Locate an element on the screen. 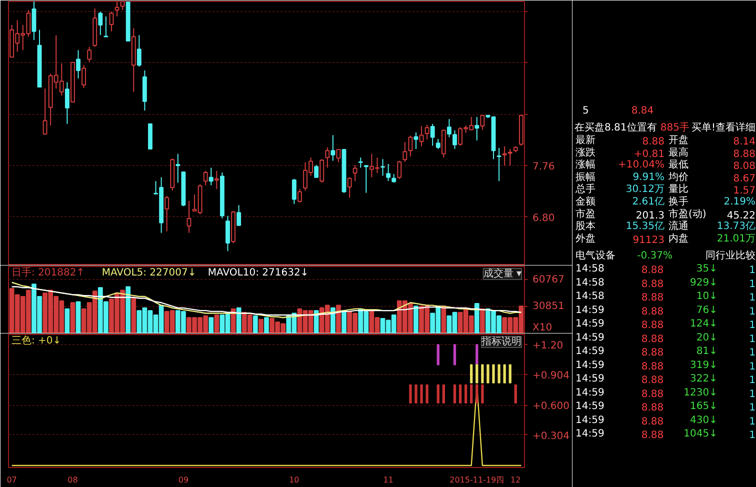  text: 20↓ is located at coordinates (707, 338).